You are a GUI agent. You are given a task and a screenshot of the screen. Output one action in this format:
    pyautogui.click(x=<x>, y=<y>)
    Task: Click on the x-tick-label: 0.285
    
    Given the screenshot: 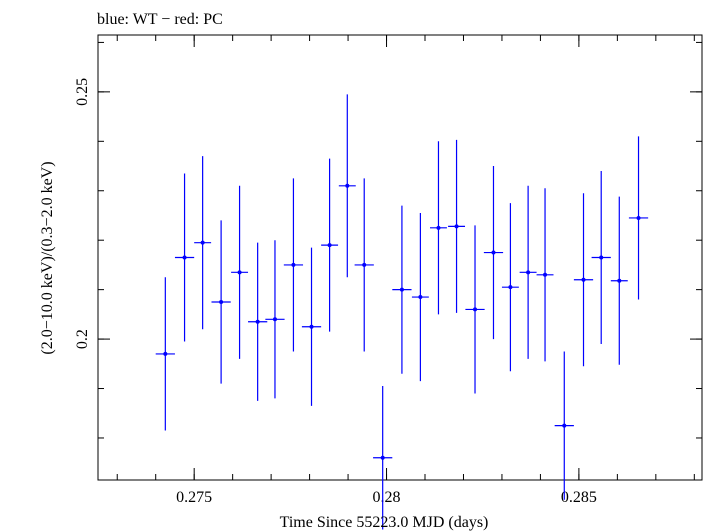 What is the action you would take?
    pyautogui.click(x=579, y=497)
    